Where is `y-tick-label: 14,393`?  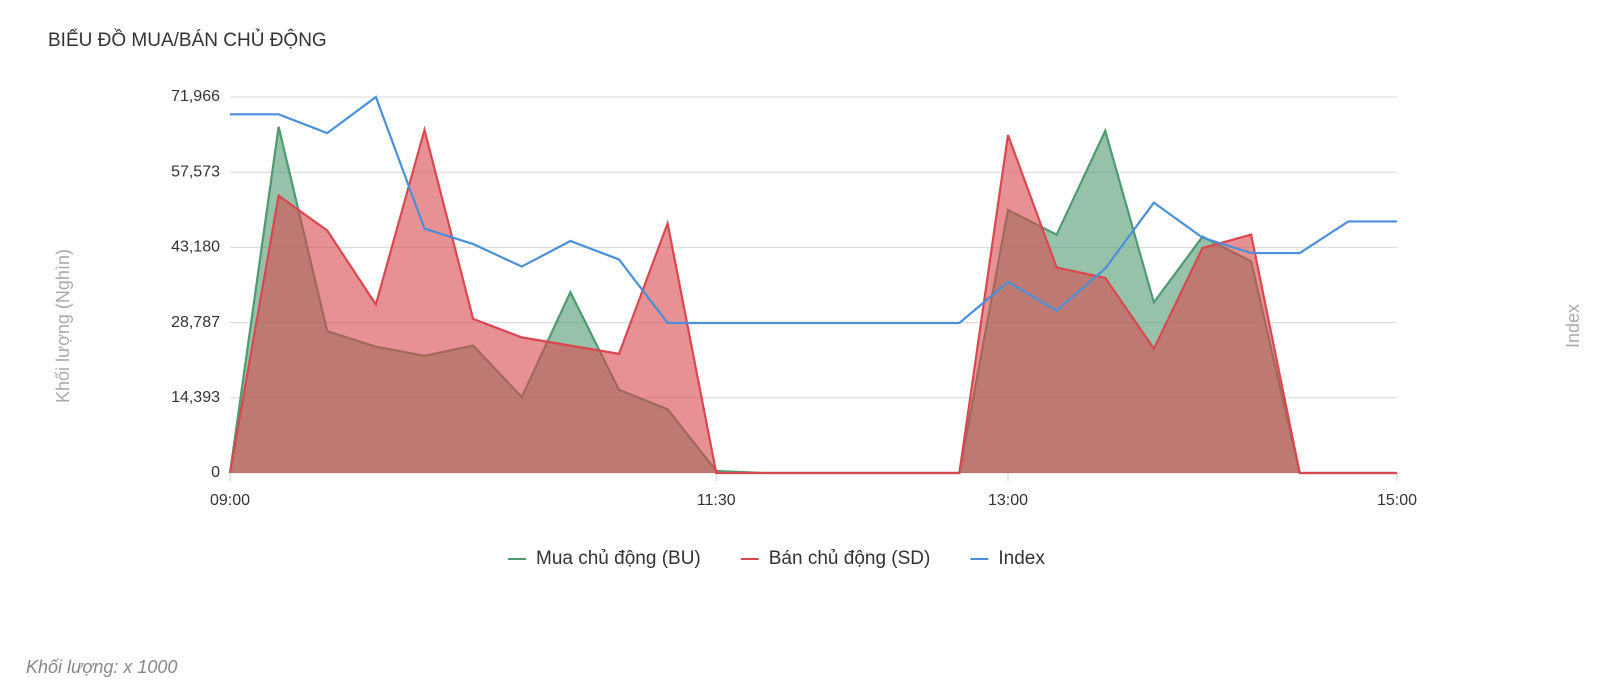
y-tick-label: 14,393 is located at coordinates (195, 397).